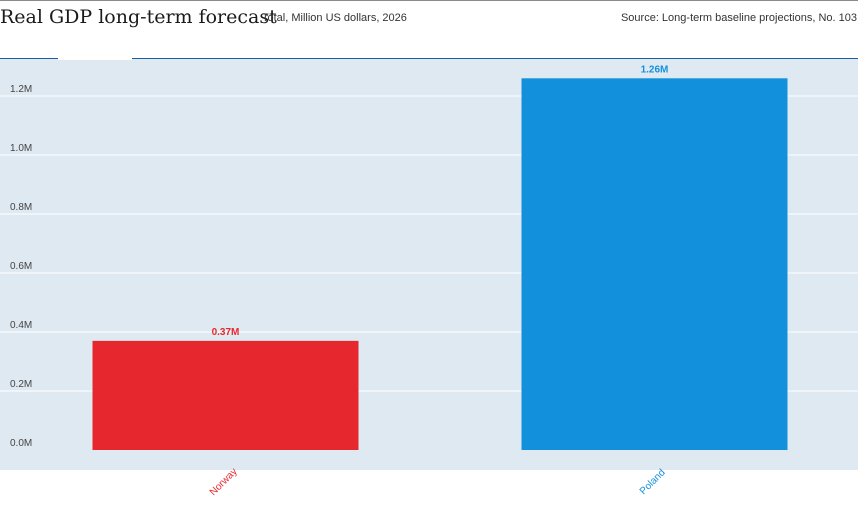 This screenshot has width=858, height=507. I want to click on y-tick-label: 0.0M, so click(21, 443).